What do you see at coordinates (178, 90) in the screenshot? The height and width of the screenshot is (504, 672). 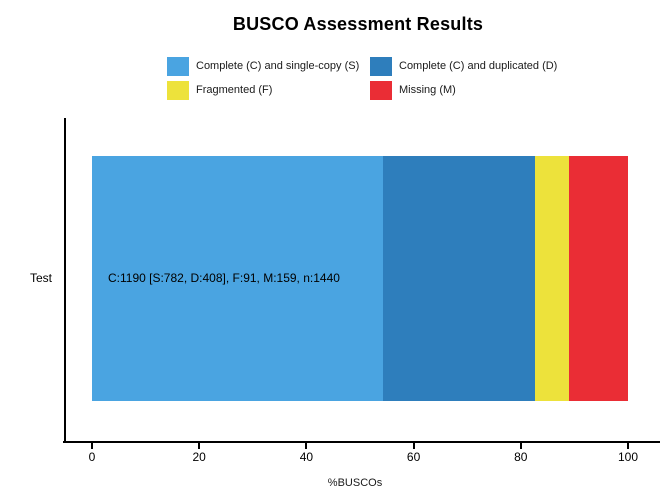 I see `legend-swatch-fragmented-icon` at bounding box center [178, 90].